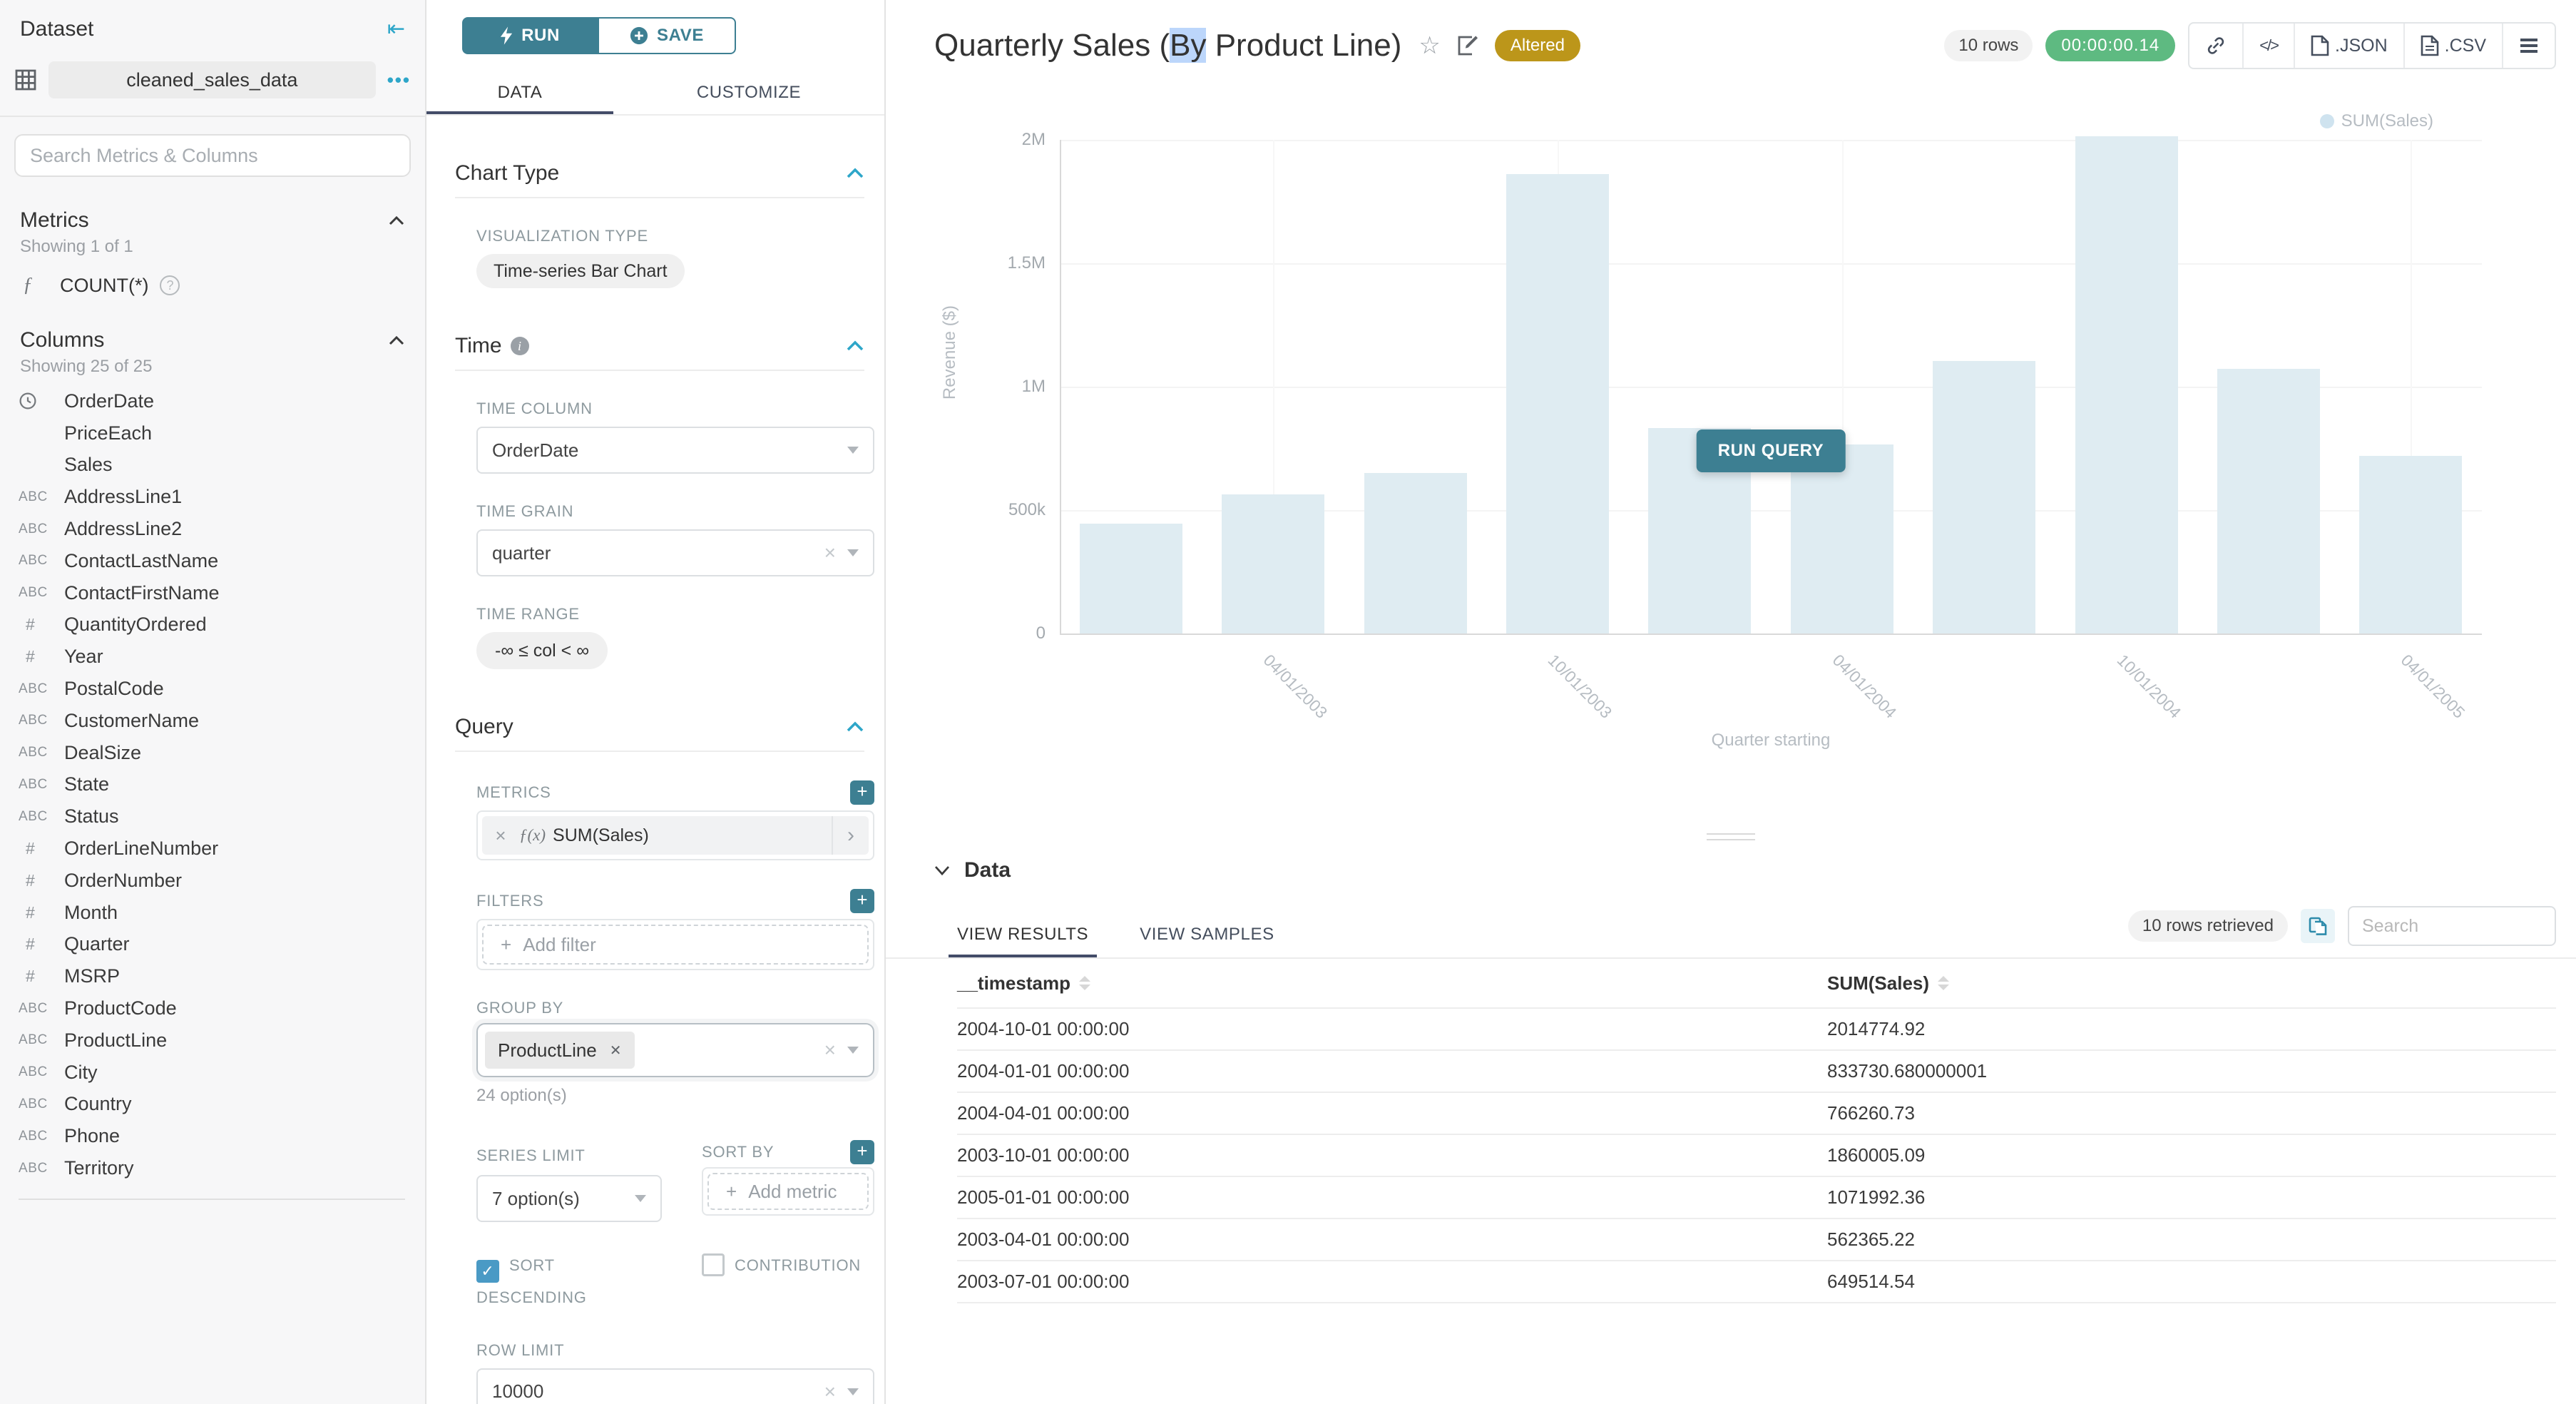 The image size is (2576, 1404). I want to click on add-filter-dropzone: + Add filter, so click(676, 945).